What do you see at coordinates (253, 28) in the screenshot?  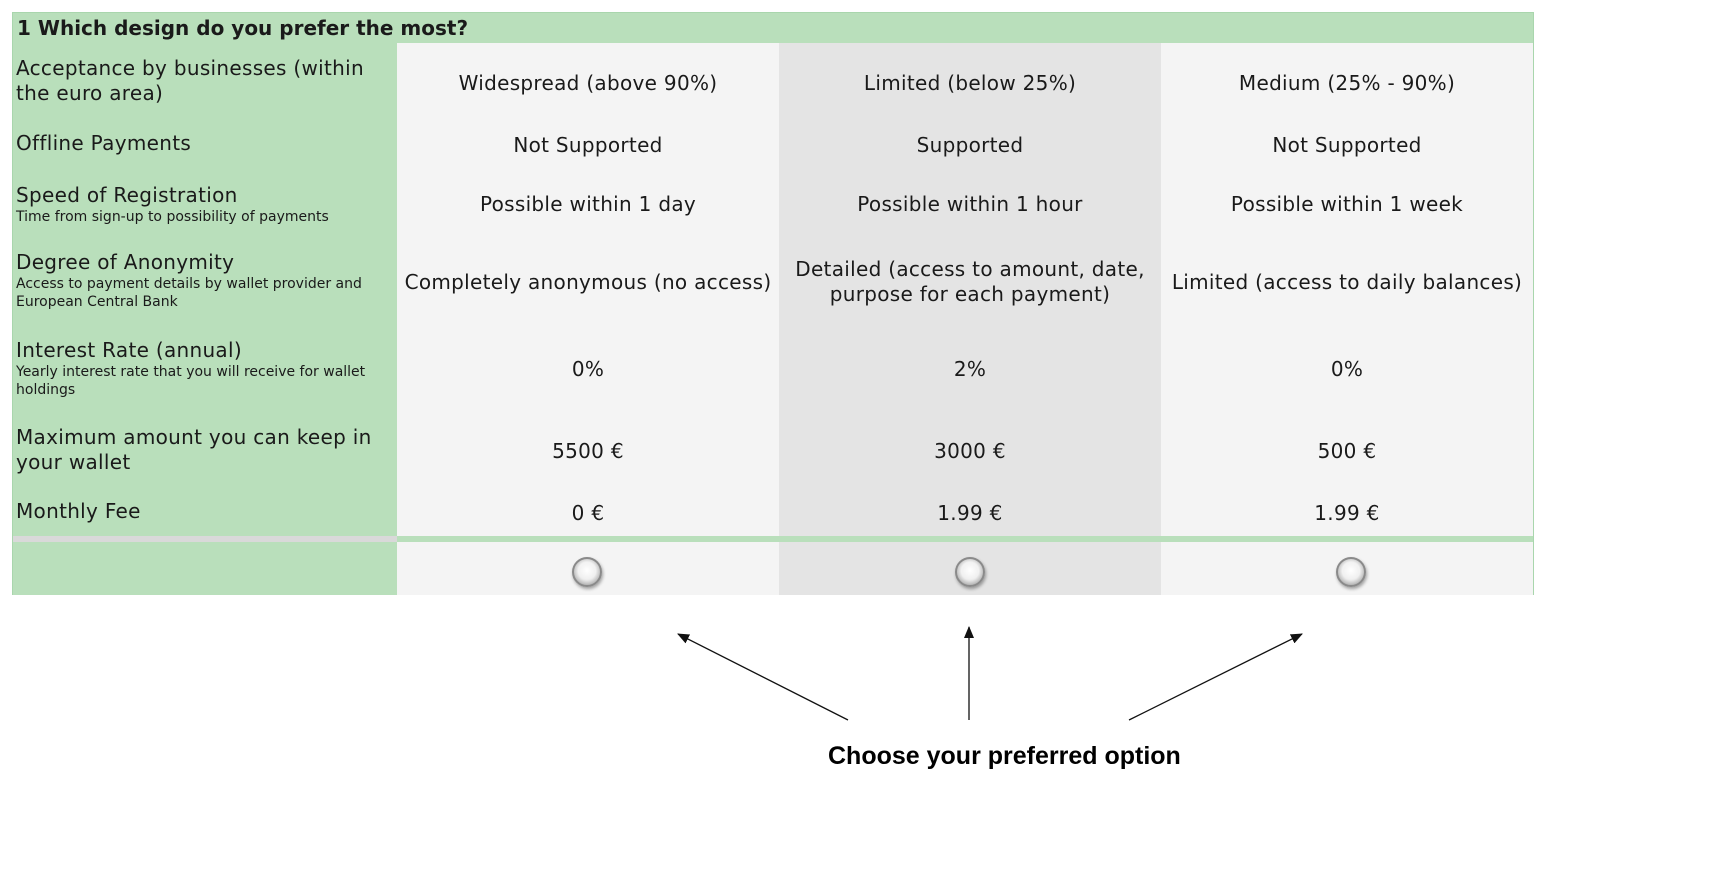 I see `question-text: Which design do you prefer the most?` at bounding box center [253, 28].